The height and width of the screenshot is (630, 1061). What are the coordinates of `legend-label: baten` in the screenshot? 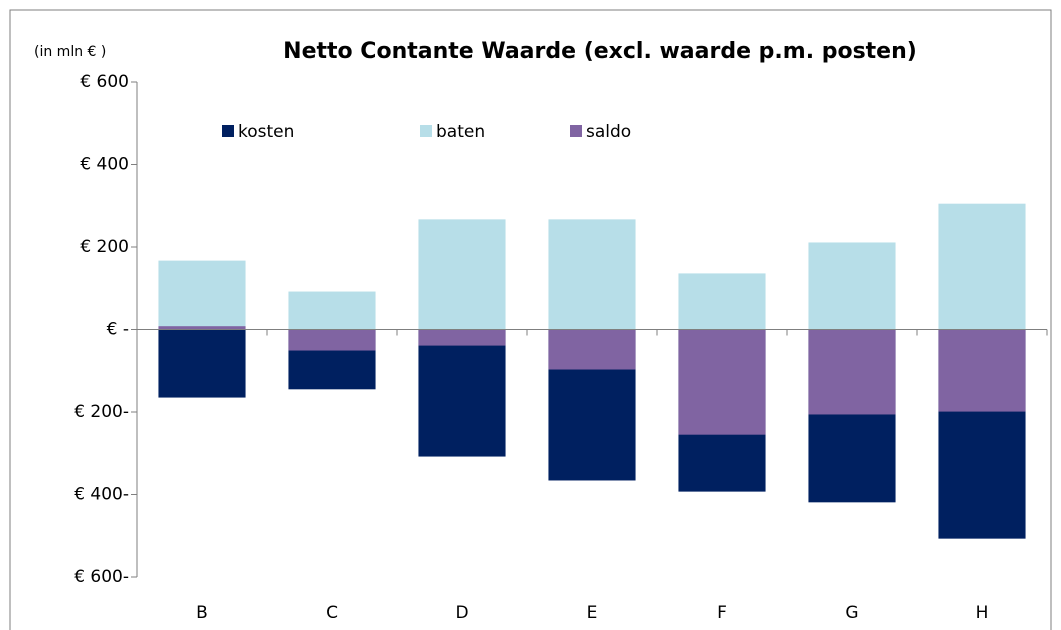 It's located at (460, 132).